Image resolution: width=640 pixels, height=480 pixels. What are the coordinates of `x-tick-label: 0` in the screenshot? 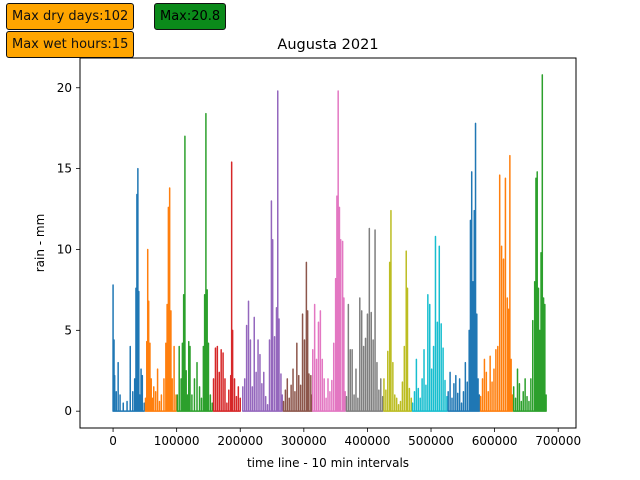 It's located at (113, 441).